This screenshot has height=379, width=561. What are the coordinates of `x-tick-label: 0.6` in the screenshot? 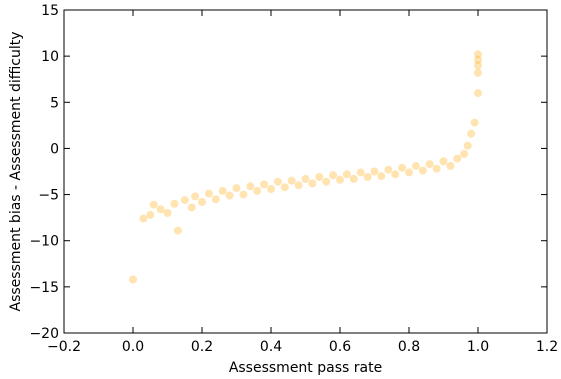 It's located at (340, 347).